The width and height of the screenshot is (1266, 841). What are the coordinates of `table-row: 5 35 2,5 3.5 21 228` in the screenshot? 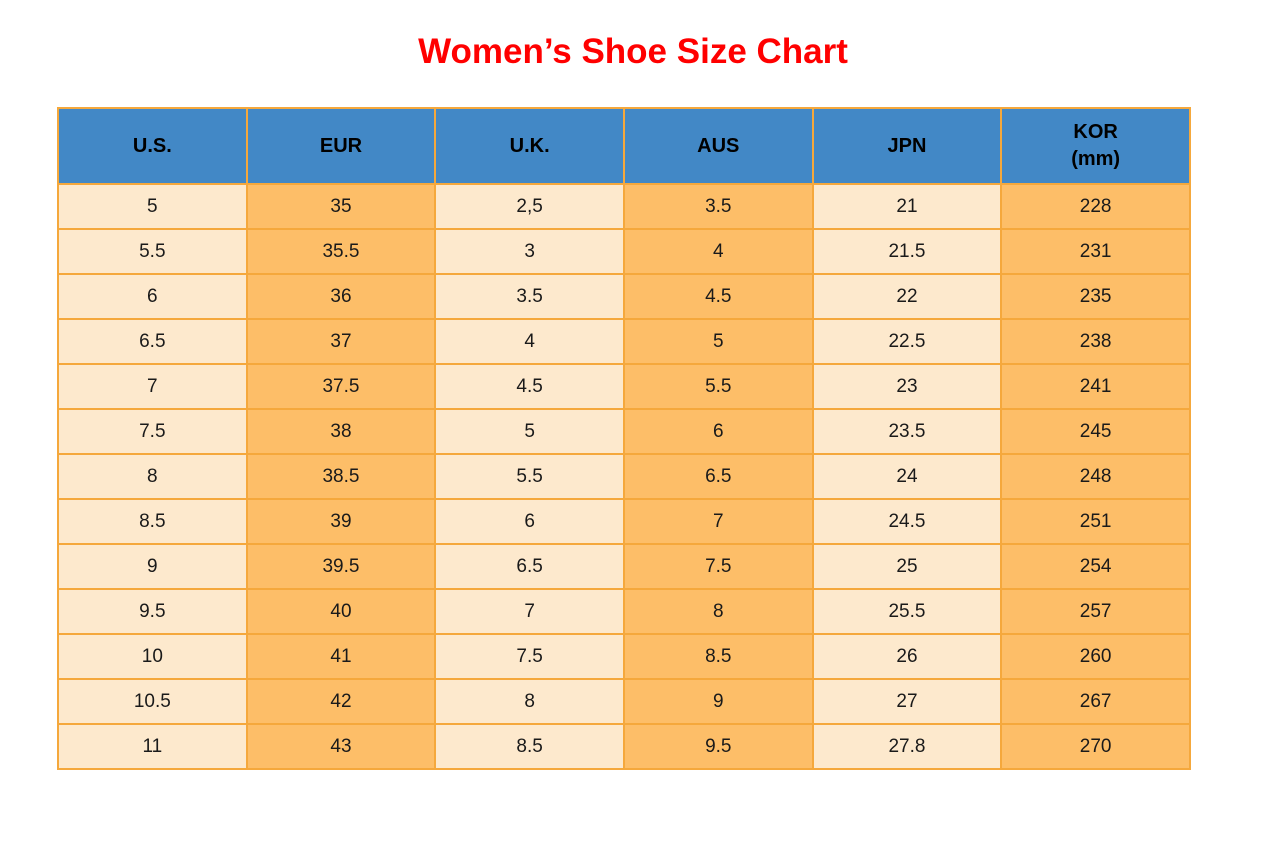 It's located at (624, 206).